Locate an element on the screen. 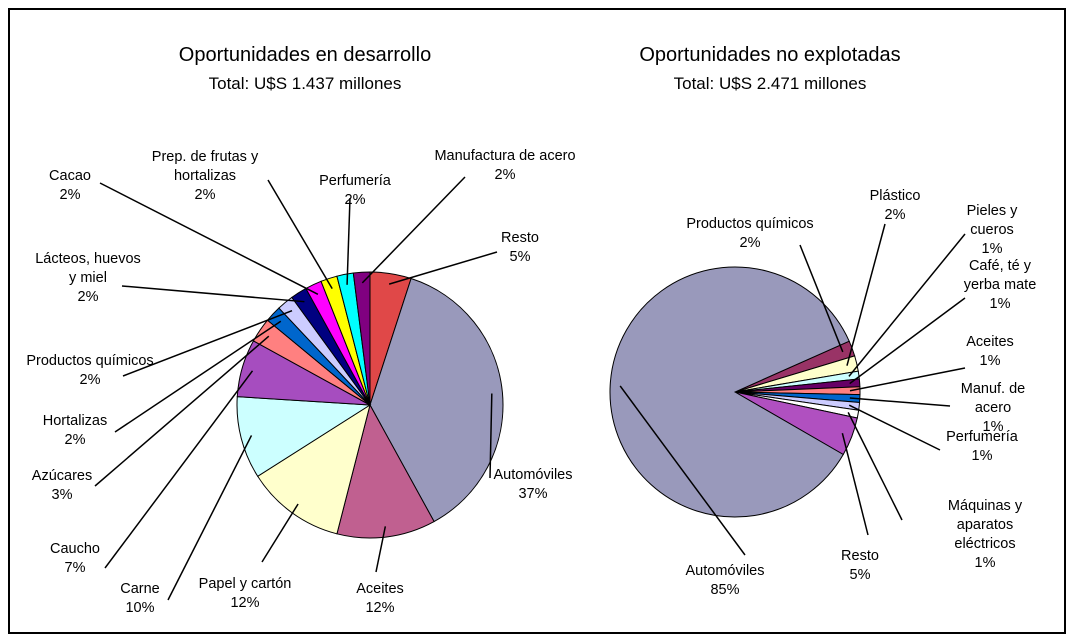 This screenshot has width=1074, height=642. slice-label: Aceites 1% is located at coordinates (990, 352).